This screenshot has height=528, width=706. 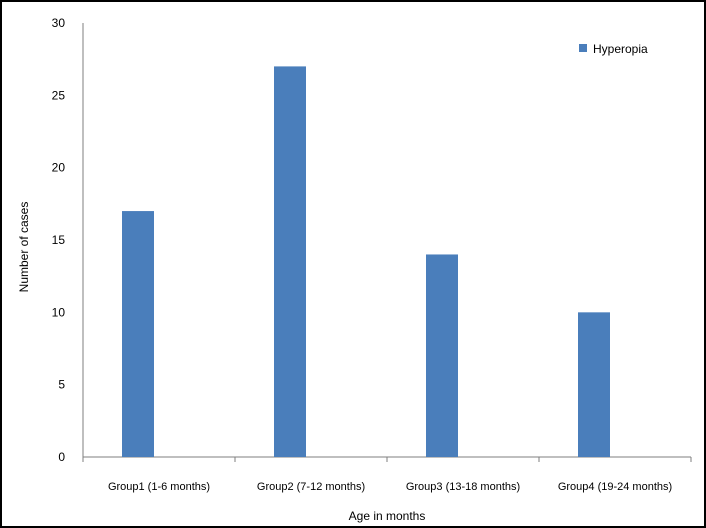 What do you see at coordinates (583, 48) in the screenshot?
I see `legend-swatch-hyperopia` at bounding box center [583, 48].